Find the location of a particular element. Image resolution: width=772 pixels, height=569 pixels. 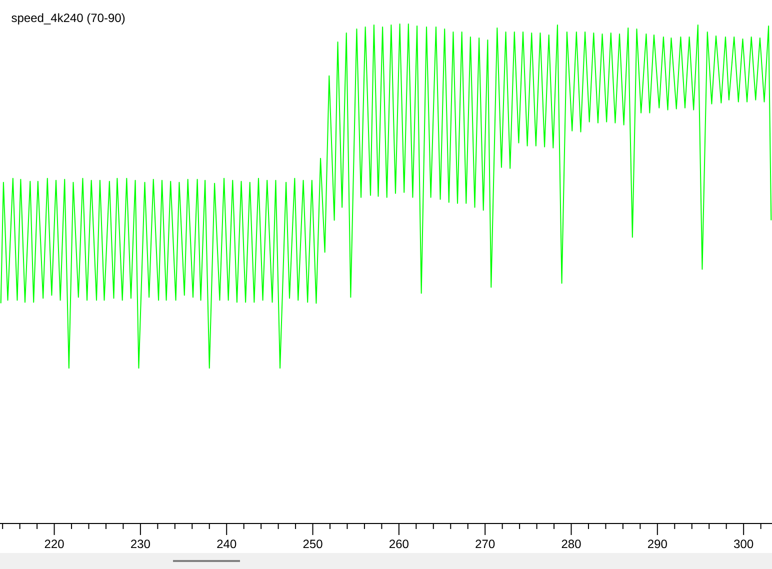

x-tick-label: 230 is located at coordinates (140, 544).